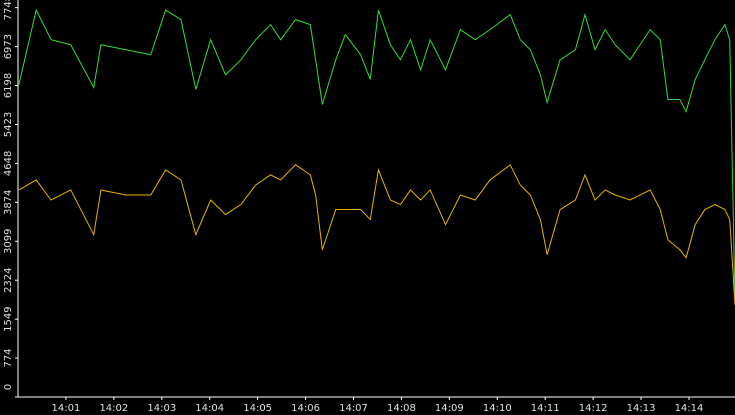  I want to click on x-tick-label: 14:11, so click(545, 408).